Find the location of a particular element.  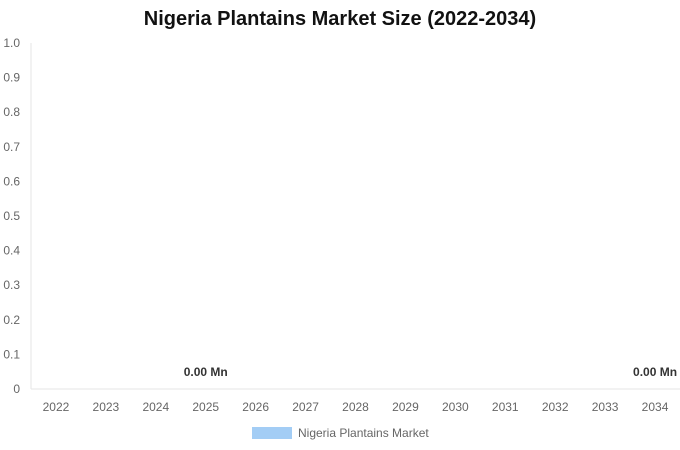

x-tick-label: 2023 is located at coordinates (106, 407).